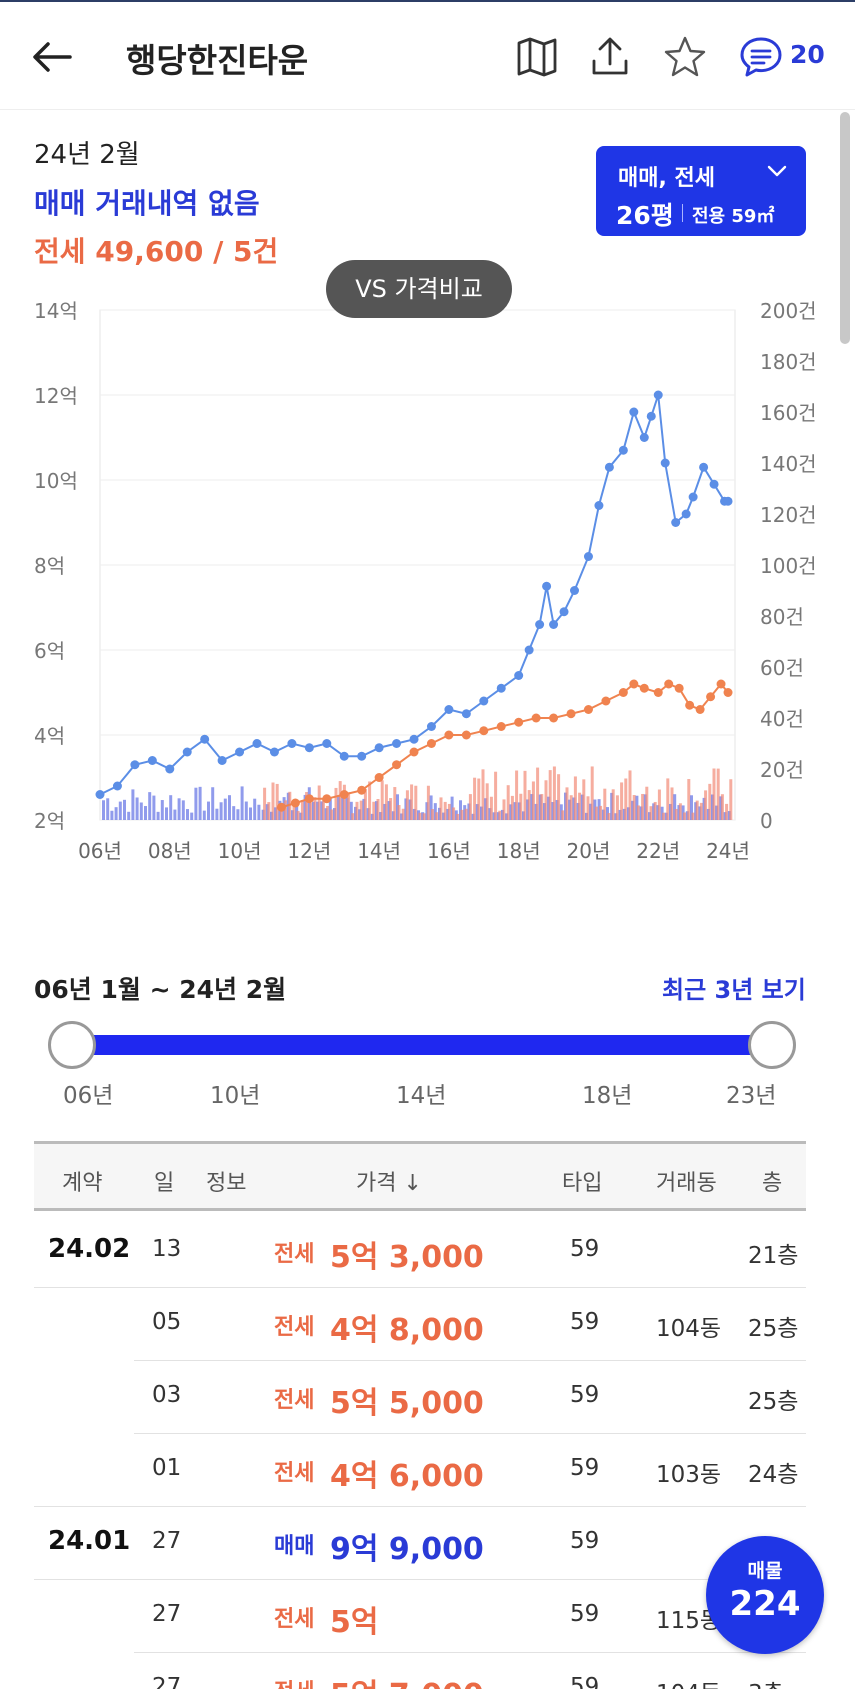 This screenshot has width=855, height=1689. What do you see at coordinates (156, 250) in the screenshot?
I see `jeonse-summary: 전세 49,600 / 5건` at bounding box center [156, 250].